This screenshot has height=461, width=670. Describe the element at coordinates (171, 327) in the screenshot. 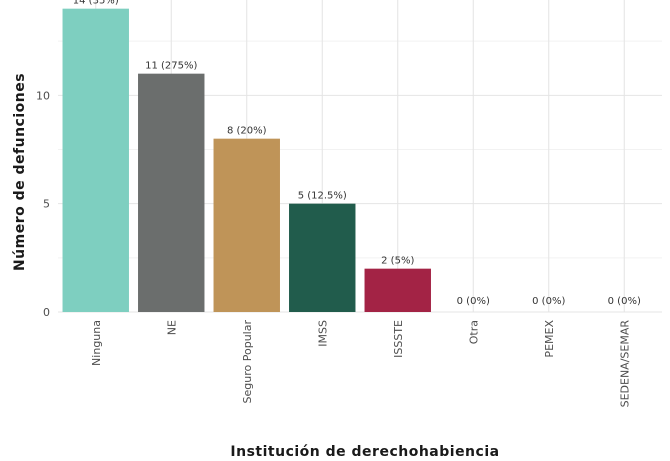

I see `x-tick-label: NE` at that location.